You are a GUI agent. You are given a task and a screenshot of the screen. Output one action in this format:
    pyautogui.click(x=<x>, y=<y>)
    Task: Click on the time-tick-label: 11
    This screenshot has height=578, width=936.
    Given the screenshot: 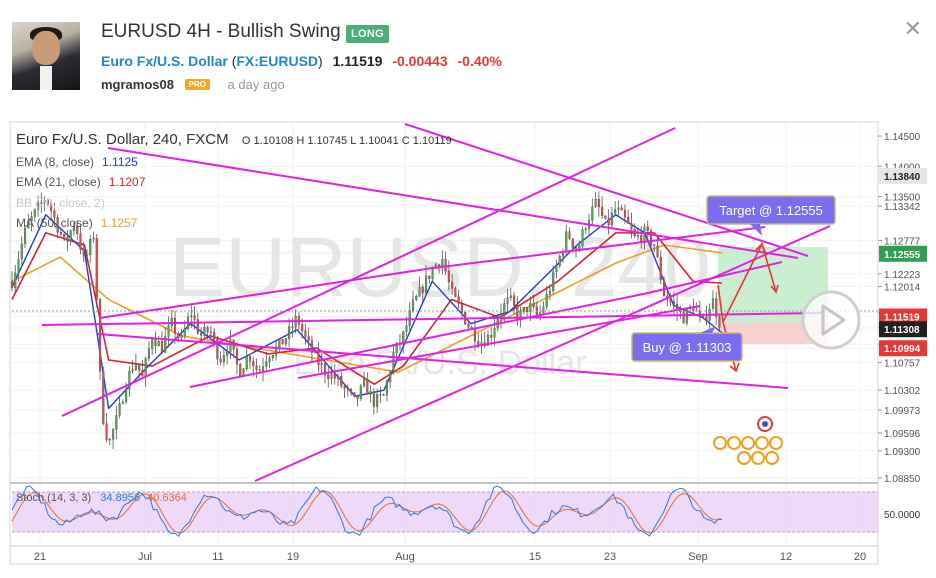 What is the action you would take?
    pyautogui.click(x=217, y=557)
    